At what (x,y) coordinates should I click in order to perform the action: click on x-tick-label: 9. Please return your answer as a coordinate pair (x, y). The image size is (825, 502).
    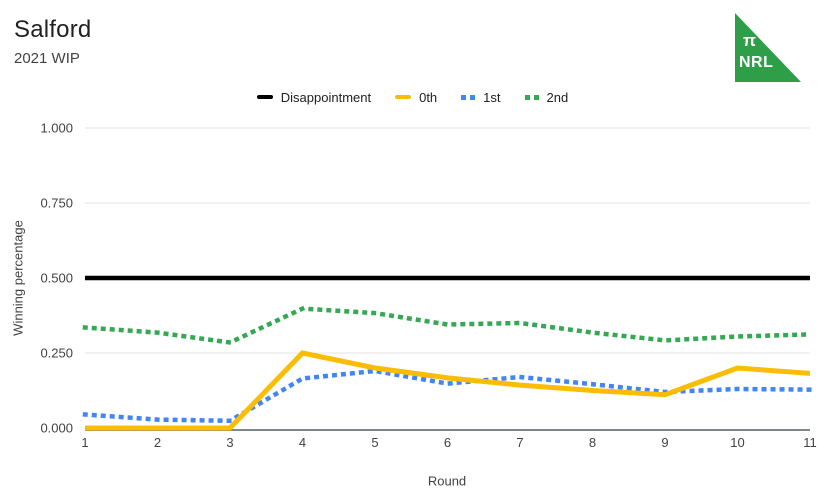
    Looking at the image, I should click on (664, 442).